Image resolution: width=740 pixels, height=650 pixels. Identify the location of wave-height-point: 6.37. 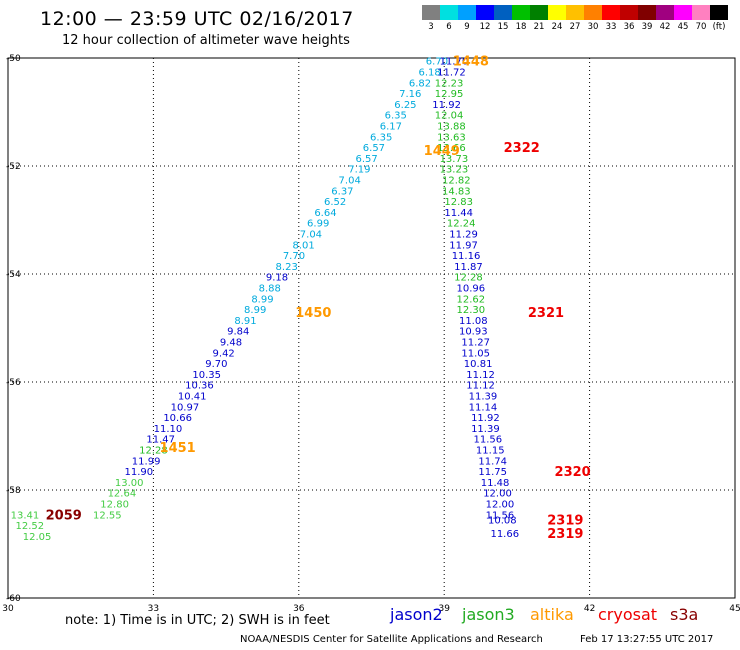
(342, 191).